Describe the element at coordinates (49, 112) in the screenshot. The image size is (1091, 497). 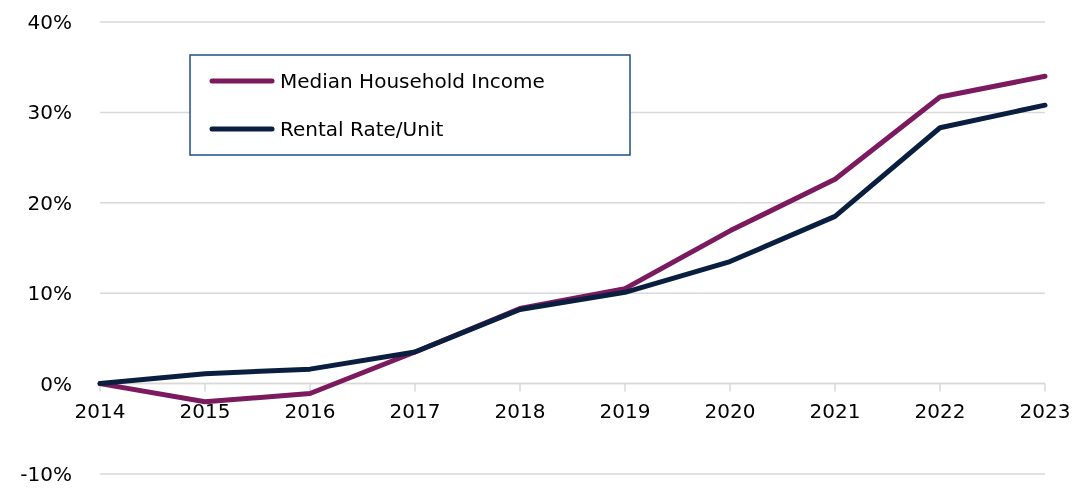
I see `y-tick-label: 30%` at that location.